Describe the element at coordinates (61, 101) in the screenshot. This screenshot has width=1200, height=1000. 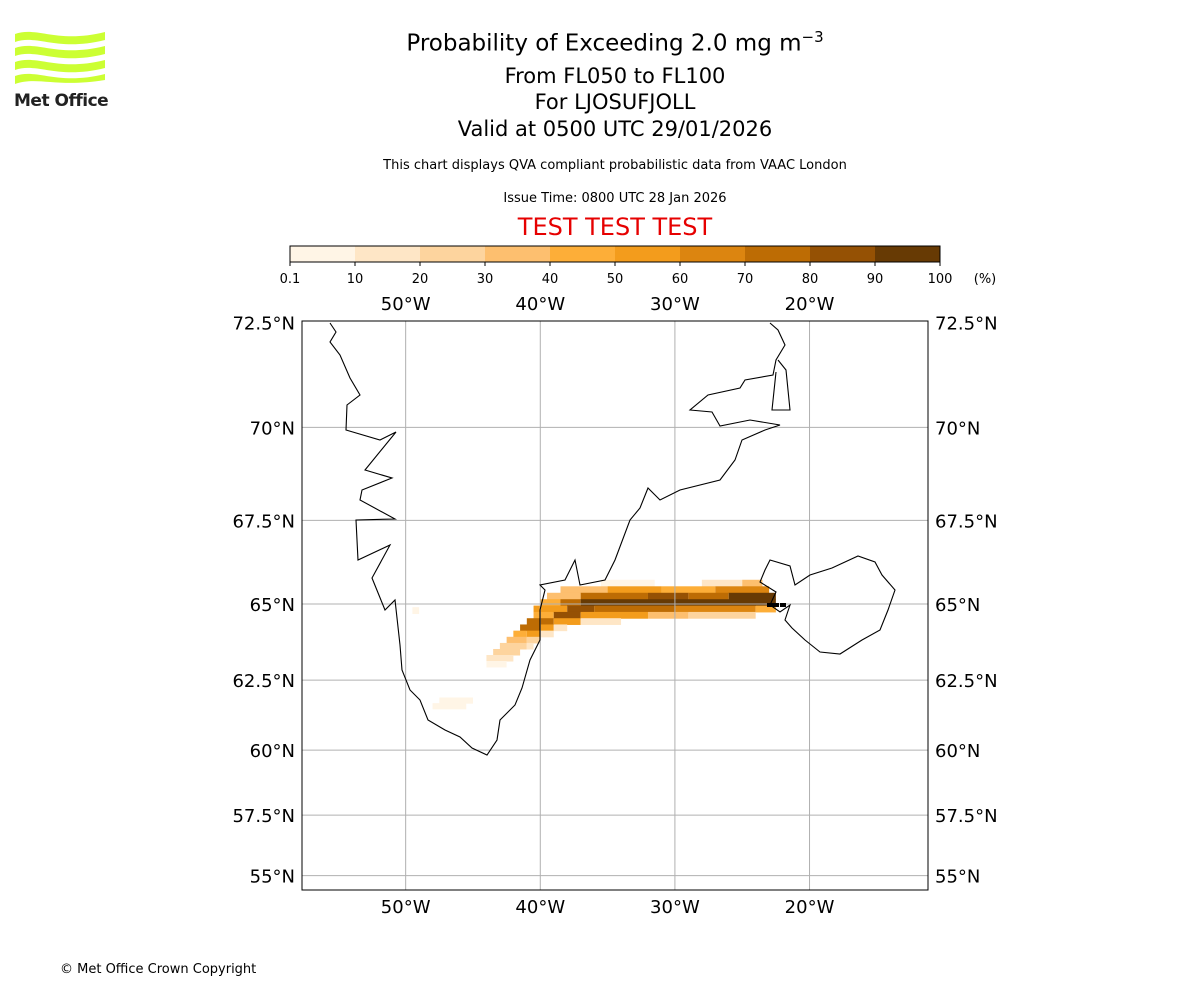
I see `logo-text: Met Office` at that location.